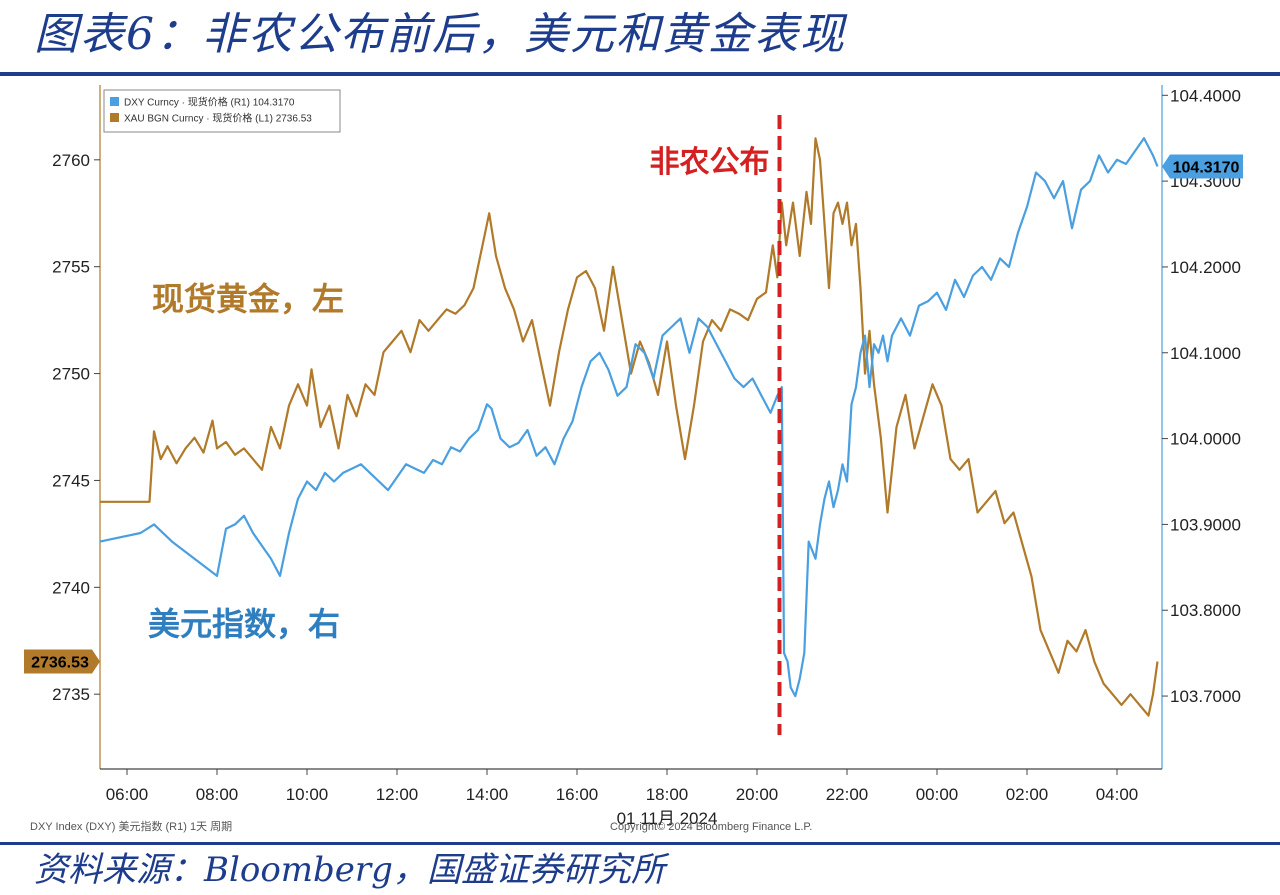 The width and height of the screenshot is (1280, 895). Describe the element at coordinates (397, 794) in the screenshot. I see `x-tick-label: 12:00` at that location.